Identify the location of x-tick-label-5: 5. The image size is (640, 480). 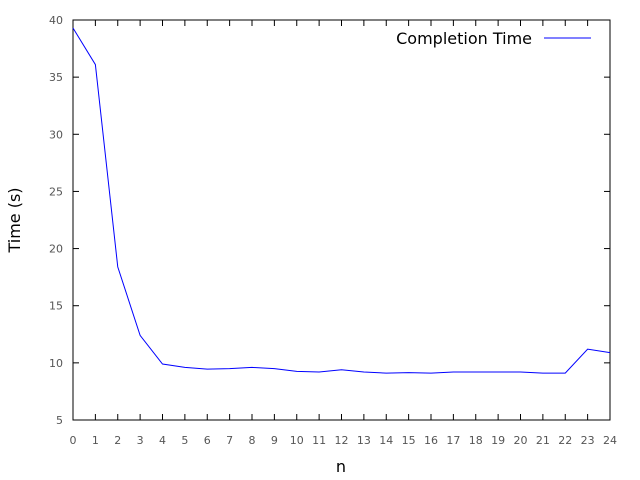
(184, 440).